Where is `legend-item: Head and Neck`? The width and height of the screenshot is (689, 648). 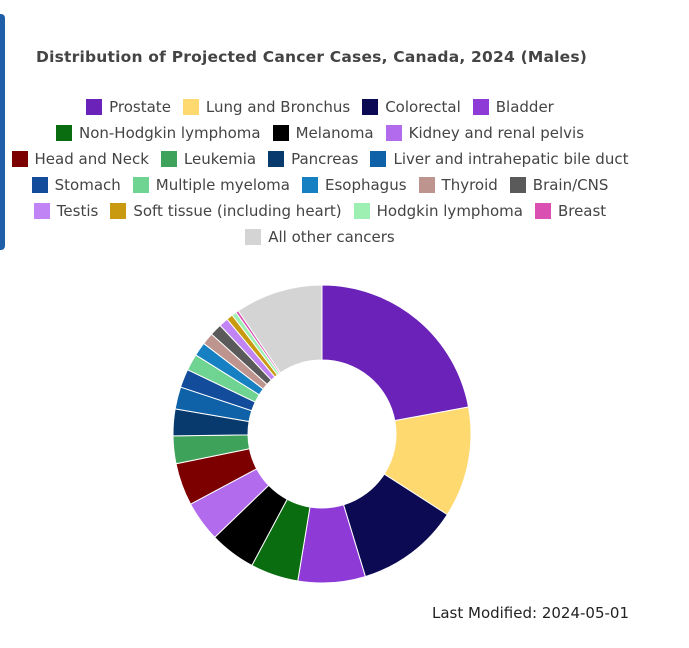
legend-item: Head and Neck is located at coordinates (80, 159).